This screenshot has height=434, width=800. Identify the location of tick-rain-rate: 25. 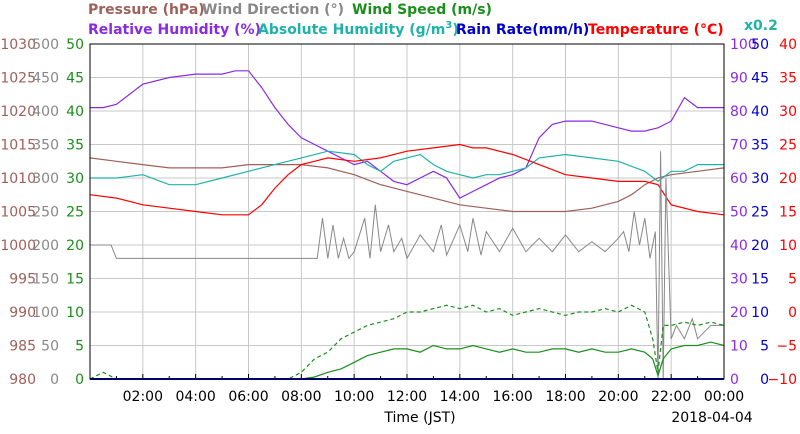
(760, 213).